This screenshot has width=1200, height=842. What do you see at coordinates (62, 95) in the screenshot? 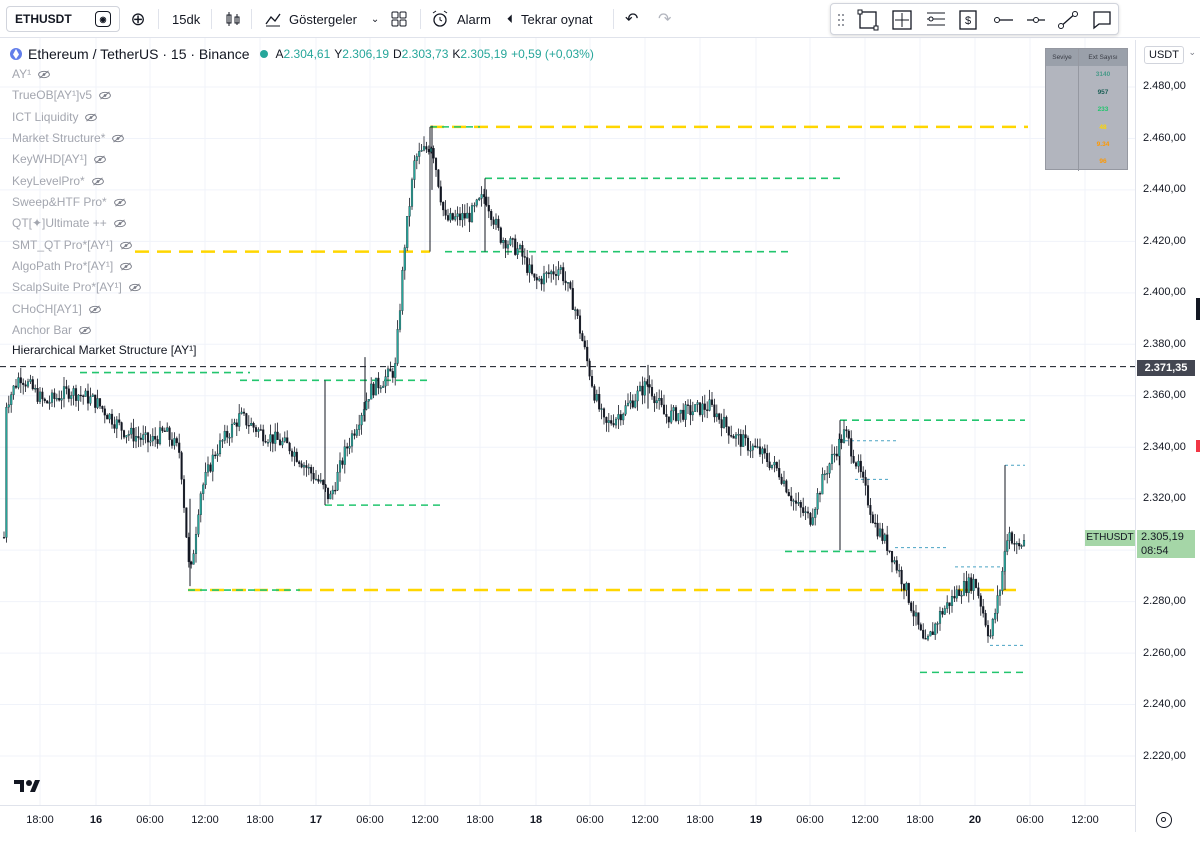
I see `indicator-row: TrueOB[AY¹]v5` at bounding box center [62, 95].